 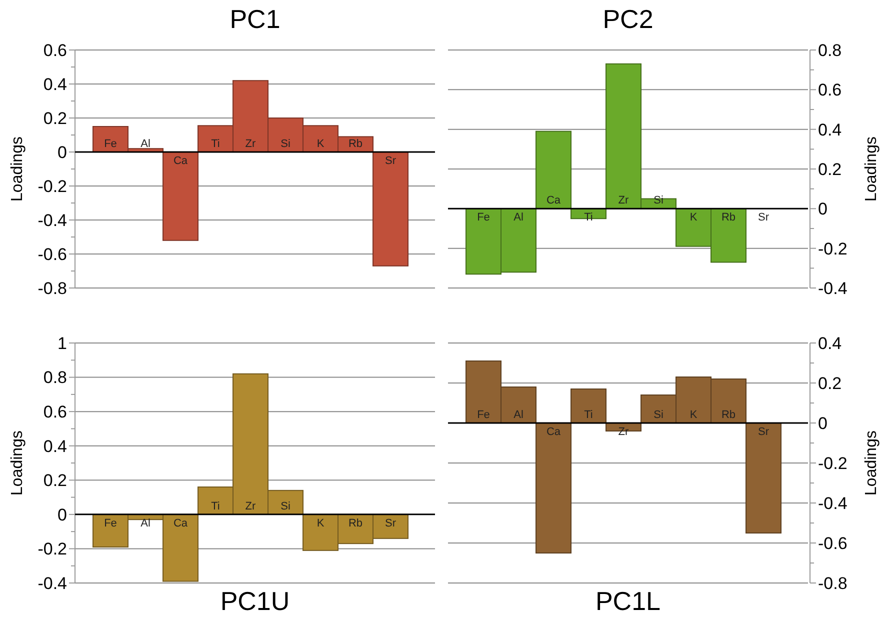 What do you see at coordinates (628, 19) in the screenshot?
I see `chart-title: PC2` at bounding box center [628, 19].